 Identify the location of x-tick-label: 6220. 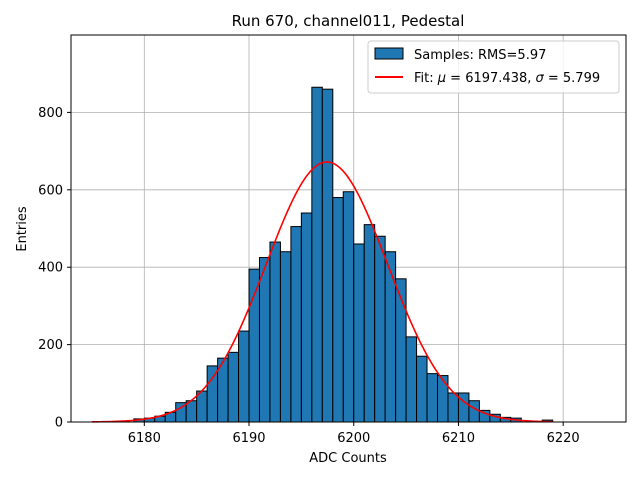
(563, 438).